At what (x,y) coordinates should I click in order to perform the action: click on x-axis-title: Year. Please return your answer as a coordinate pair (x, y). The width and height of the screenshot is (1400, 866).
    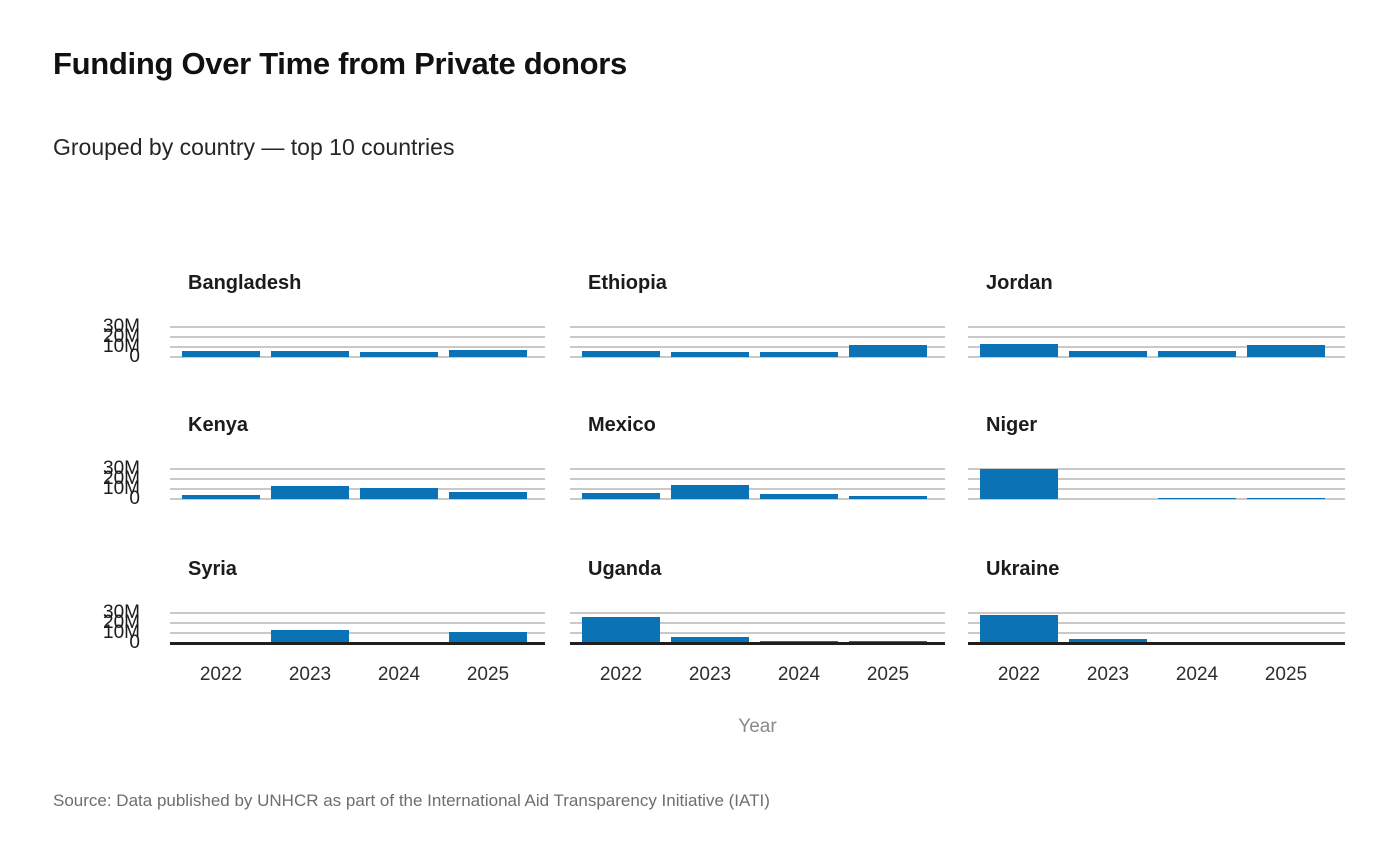
    Looking at the image, I should click on (757, 726).